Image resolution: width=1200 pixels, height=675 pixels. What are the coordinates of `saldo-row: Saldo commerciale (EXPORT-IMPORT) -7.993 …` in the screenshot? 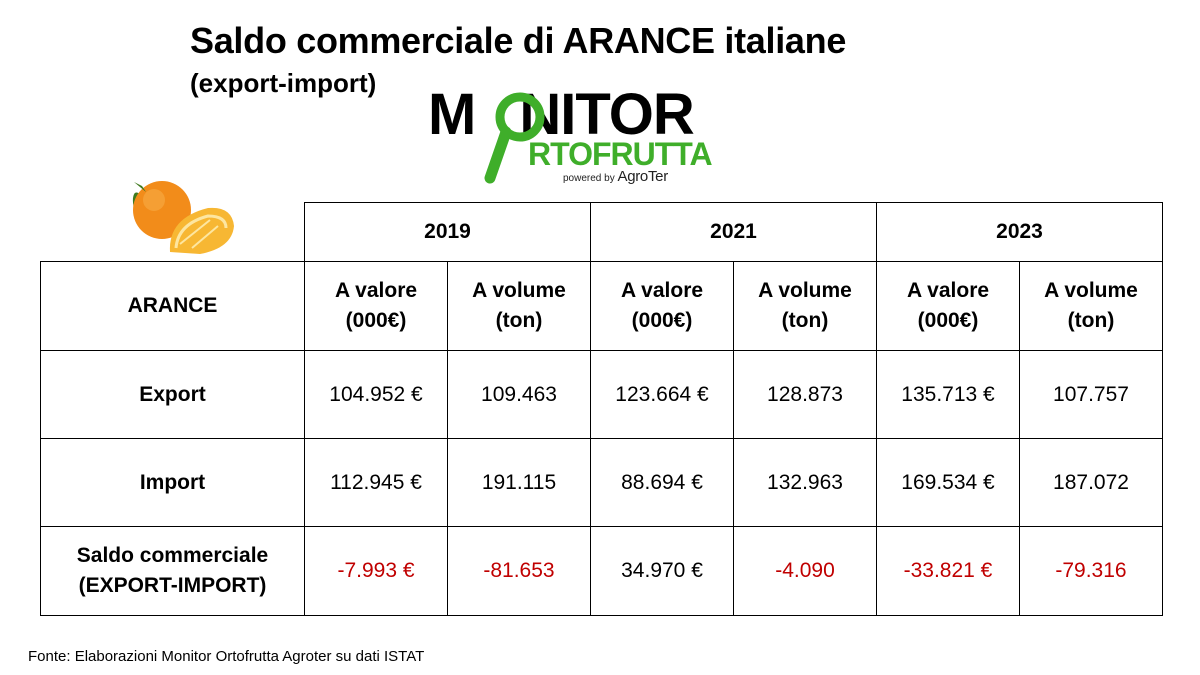 It's located at (601, 571).